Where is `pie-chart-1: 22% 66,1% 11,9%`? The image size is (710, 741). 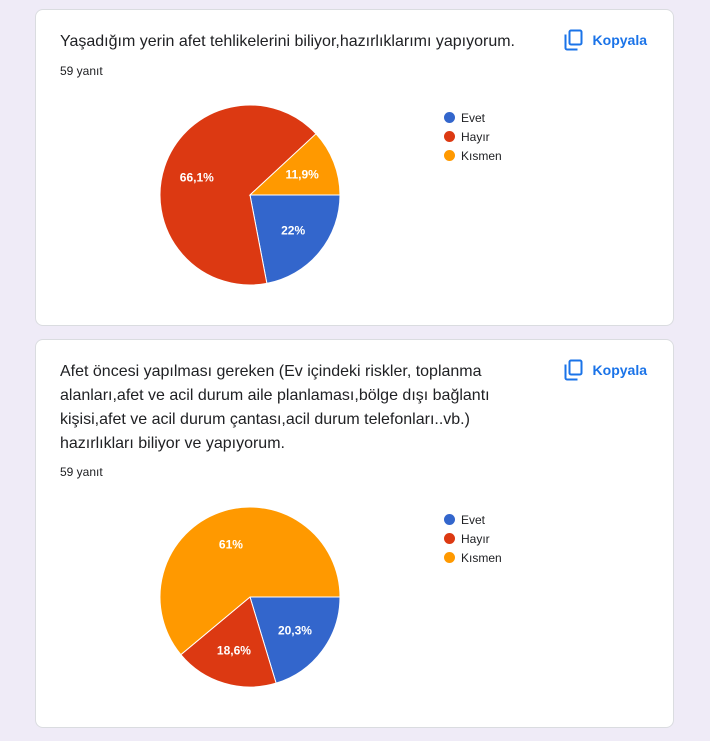
pie-chart-1: 22% 66,1% 11,9% is located at coordinates (250, 195).